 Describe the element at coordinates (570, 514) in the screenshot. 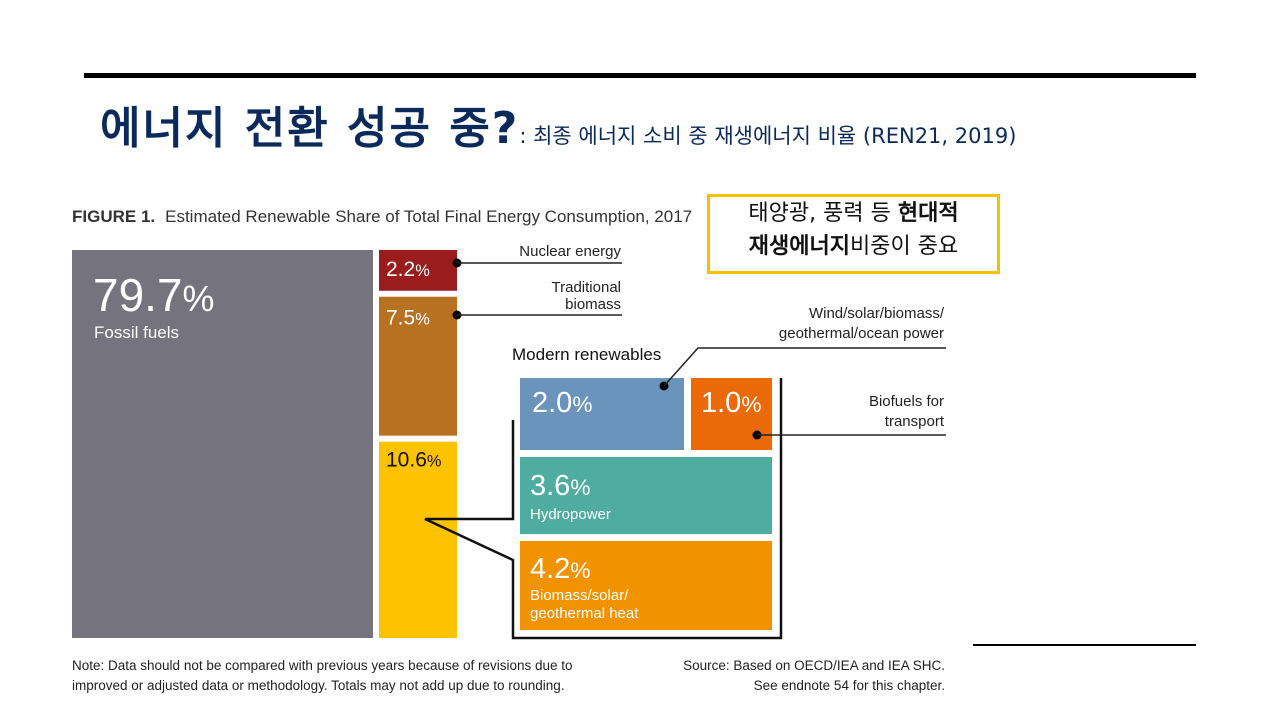

I see `name-label-hydropower: Hydropower` at that location.